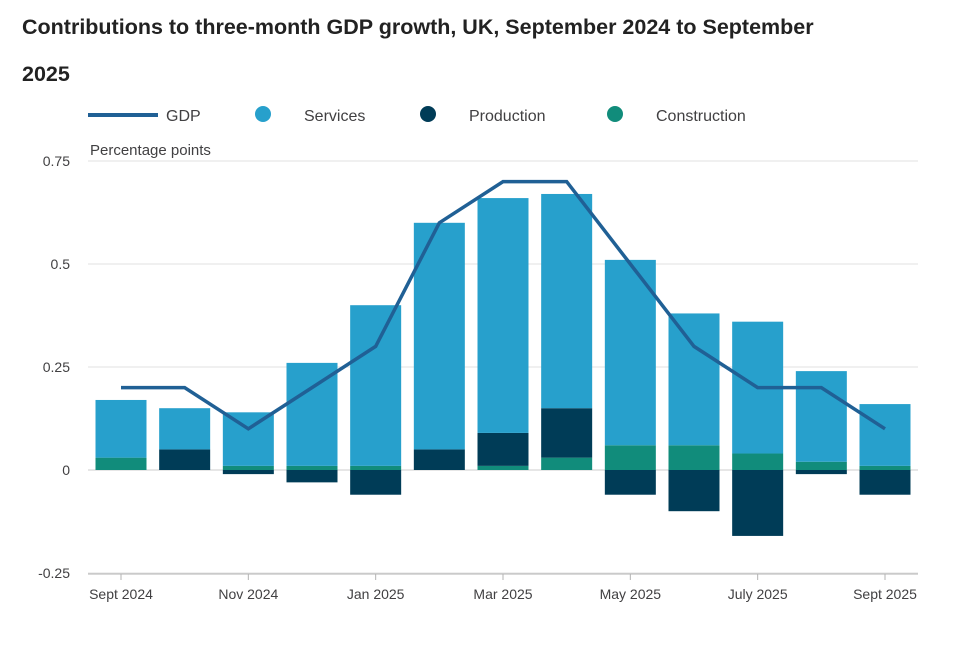 This screenshot has height=649, width=980. What do you see at coordinates (56, 367) in the screenshot?
I see `y-tick-label: 0.25` at bounding box center [56, 367].